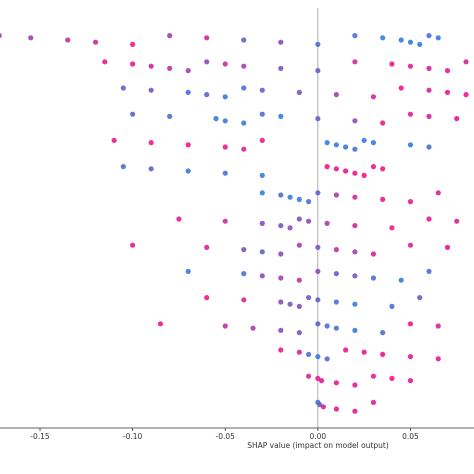  Describe the element at coordinates (133, 436) in the screenshot. I see `x-tick-label: -0.10` at that location.